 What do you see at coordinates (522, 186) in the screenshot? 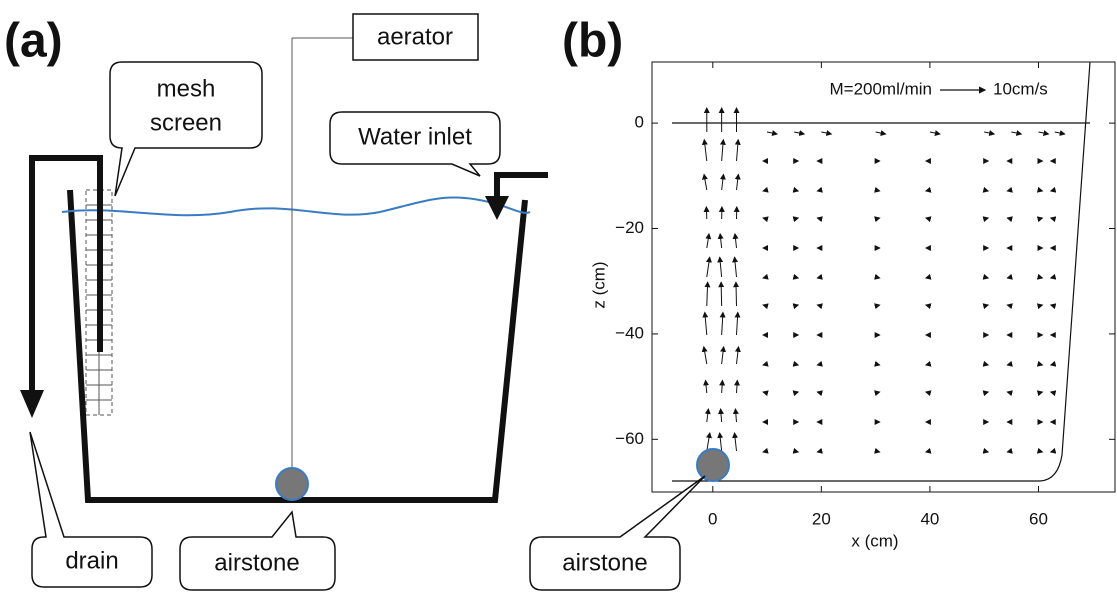
I see `inlet-pipe` at bounding box center [522, 186].